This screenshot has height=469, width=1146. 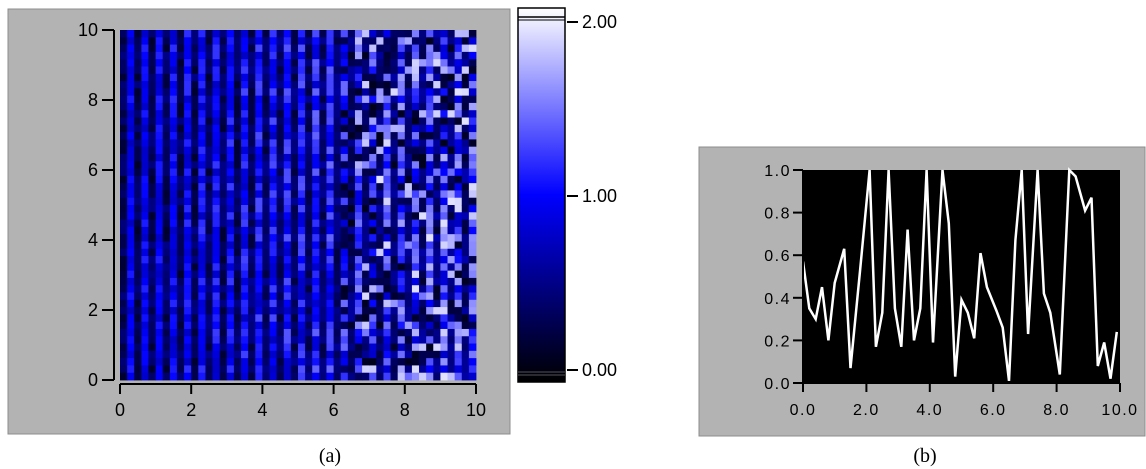 I want to click on y-tick-label: 10, so click(x=88, y=30).